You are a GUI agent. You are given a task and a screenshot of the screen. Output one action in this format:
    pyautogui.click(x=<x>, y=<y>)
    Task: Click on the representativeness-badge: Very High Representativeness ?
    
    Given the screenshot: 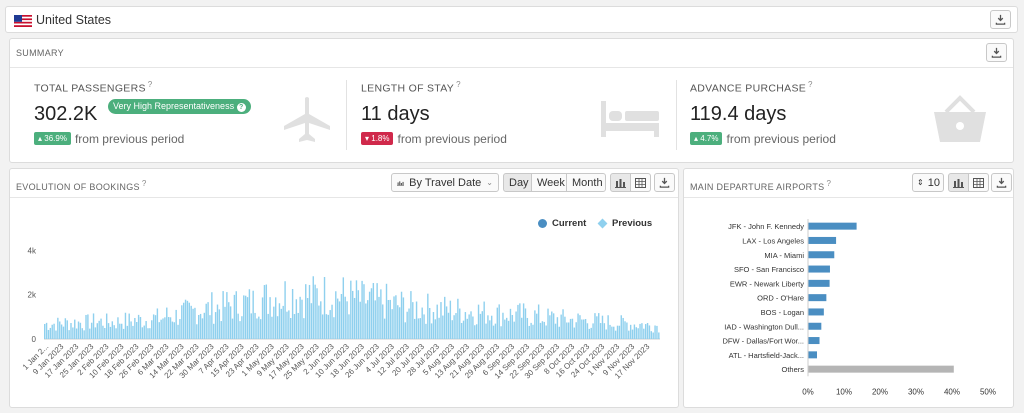 What is the action you would take?
    pyautogui.click(x=179, y=106)
    